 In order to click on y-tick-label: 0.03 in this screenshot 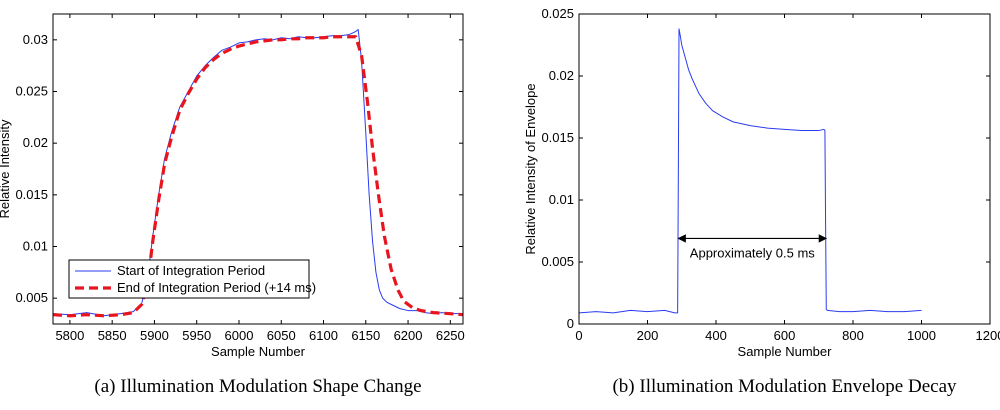, I will do `click(35, 39)`.